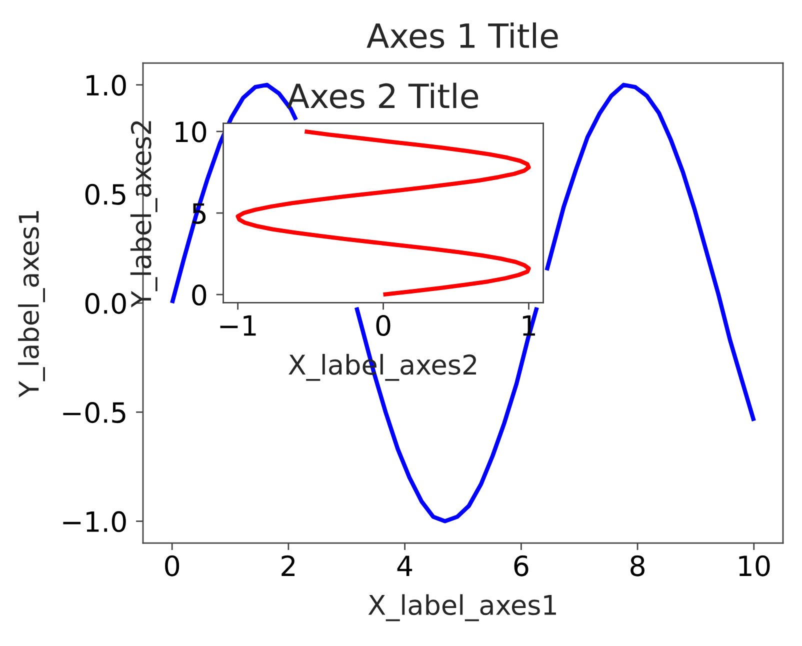 The image size is (802, 646). I want to click on x-tick-label: −1, so click(238, 325).